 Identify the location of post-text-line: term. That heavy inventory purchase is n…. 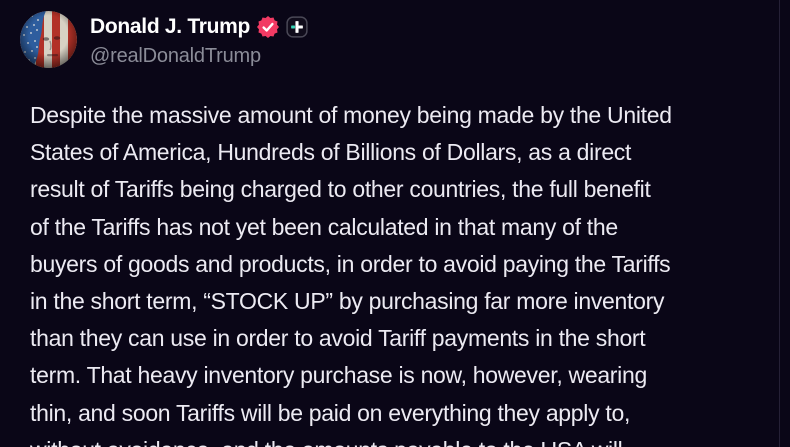
(338, 375).